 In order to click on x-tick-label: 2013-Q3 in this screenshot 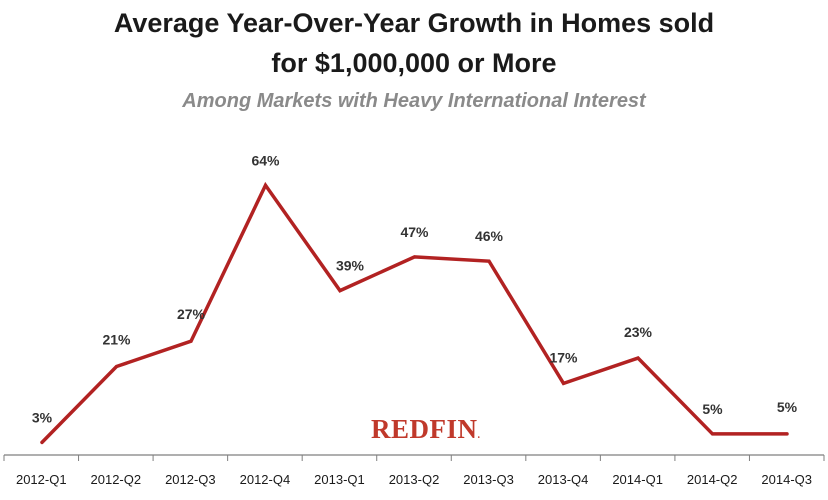, I will do `click(488, 479)`.